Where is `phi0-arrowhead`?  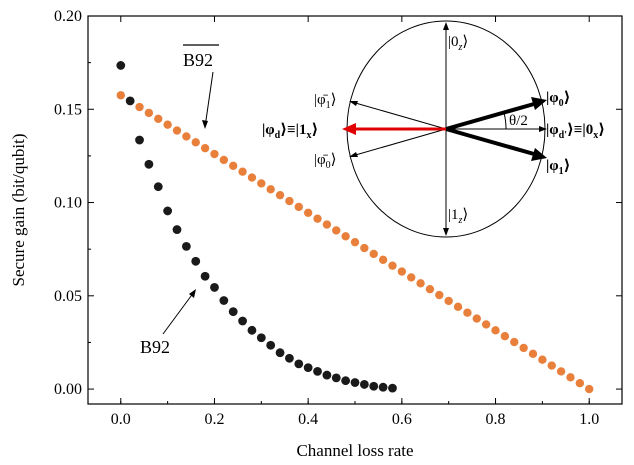
phi0-arrowhead is located at coordinates (539, 103).